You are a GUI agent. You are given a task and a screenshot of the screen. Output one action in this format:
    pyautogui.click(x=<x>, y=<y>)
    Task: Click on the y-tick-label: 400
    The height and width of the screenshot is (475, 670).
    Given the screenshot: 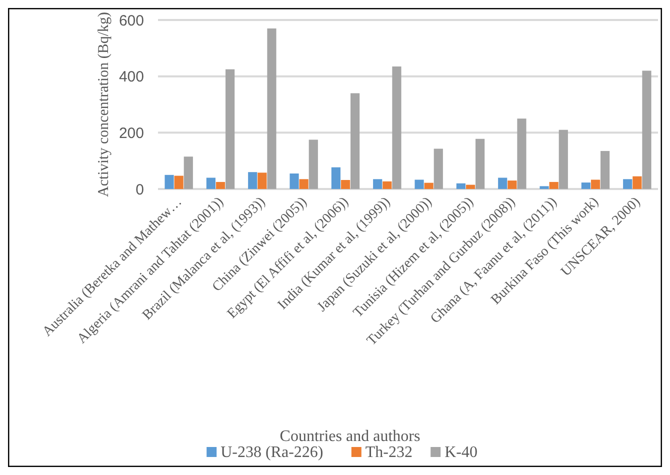 What is the action you would take?
    pyautogui.click(x=131, y=77)
    